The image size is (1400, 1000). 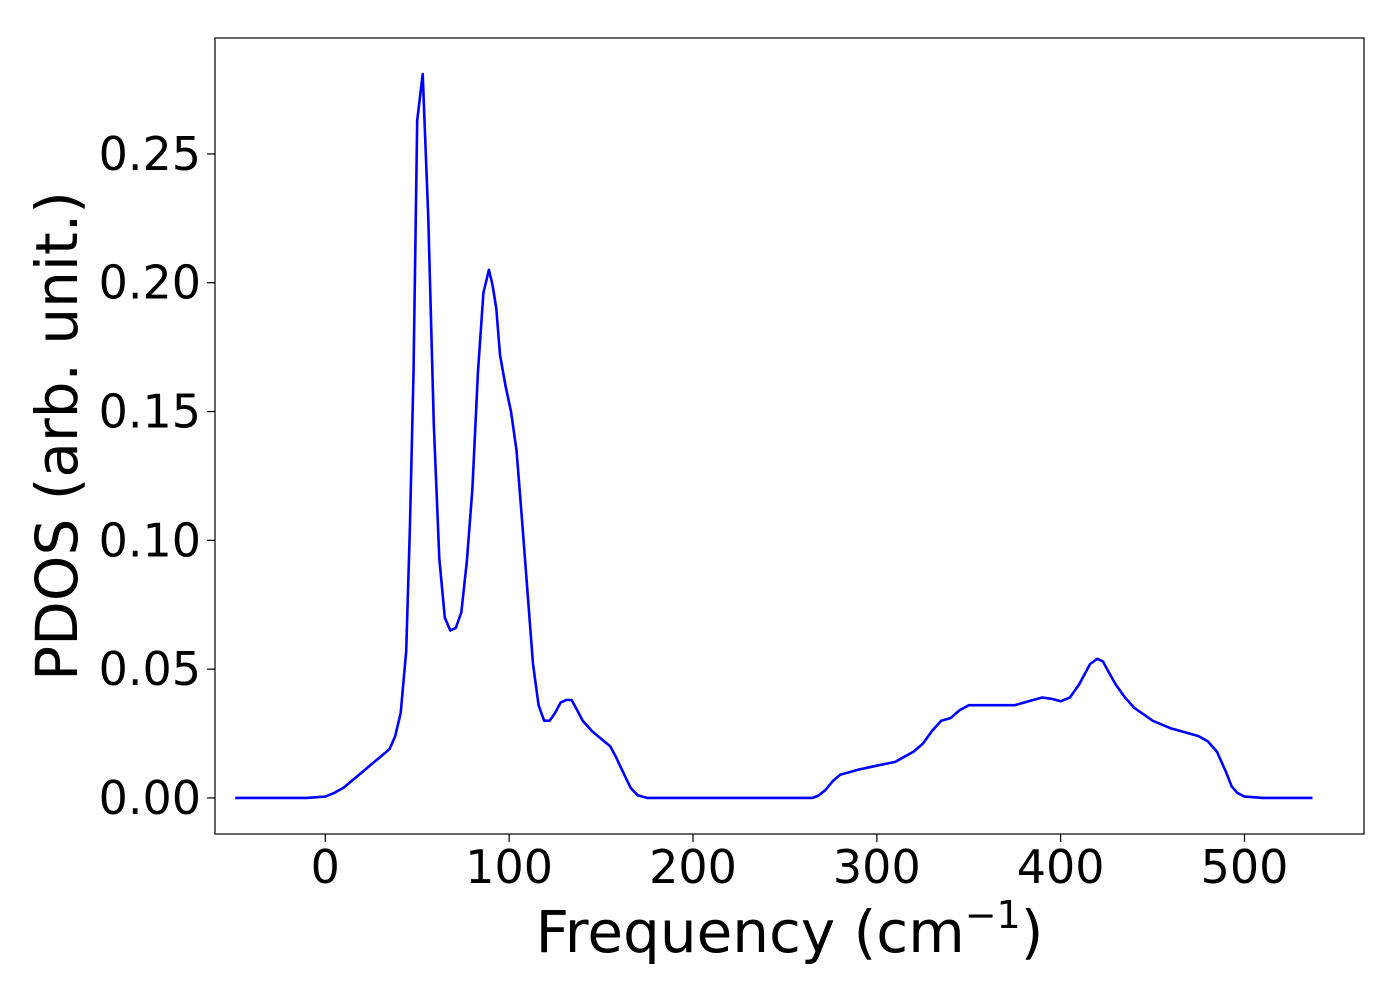 I want to click on y-tick-label: 0.00, so click(x=150, y=798).